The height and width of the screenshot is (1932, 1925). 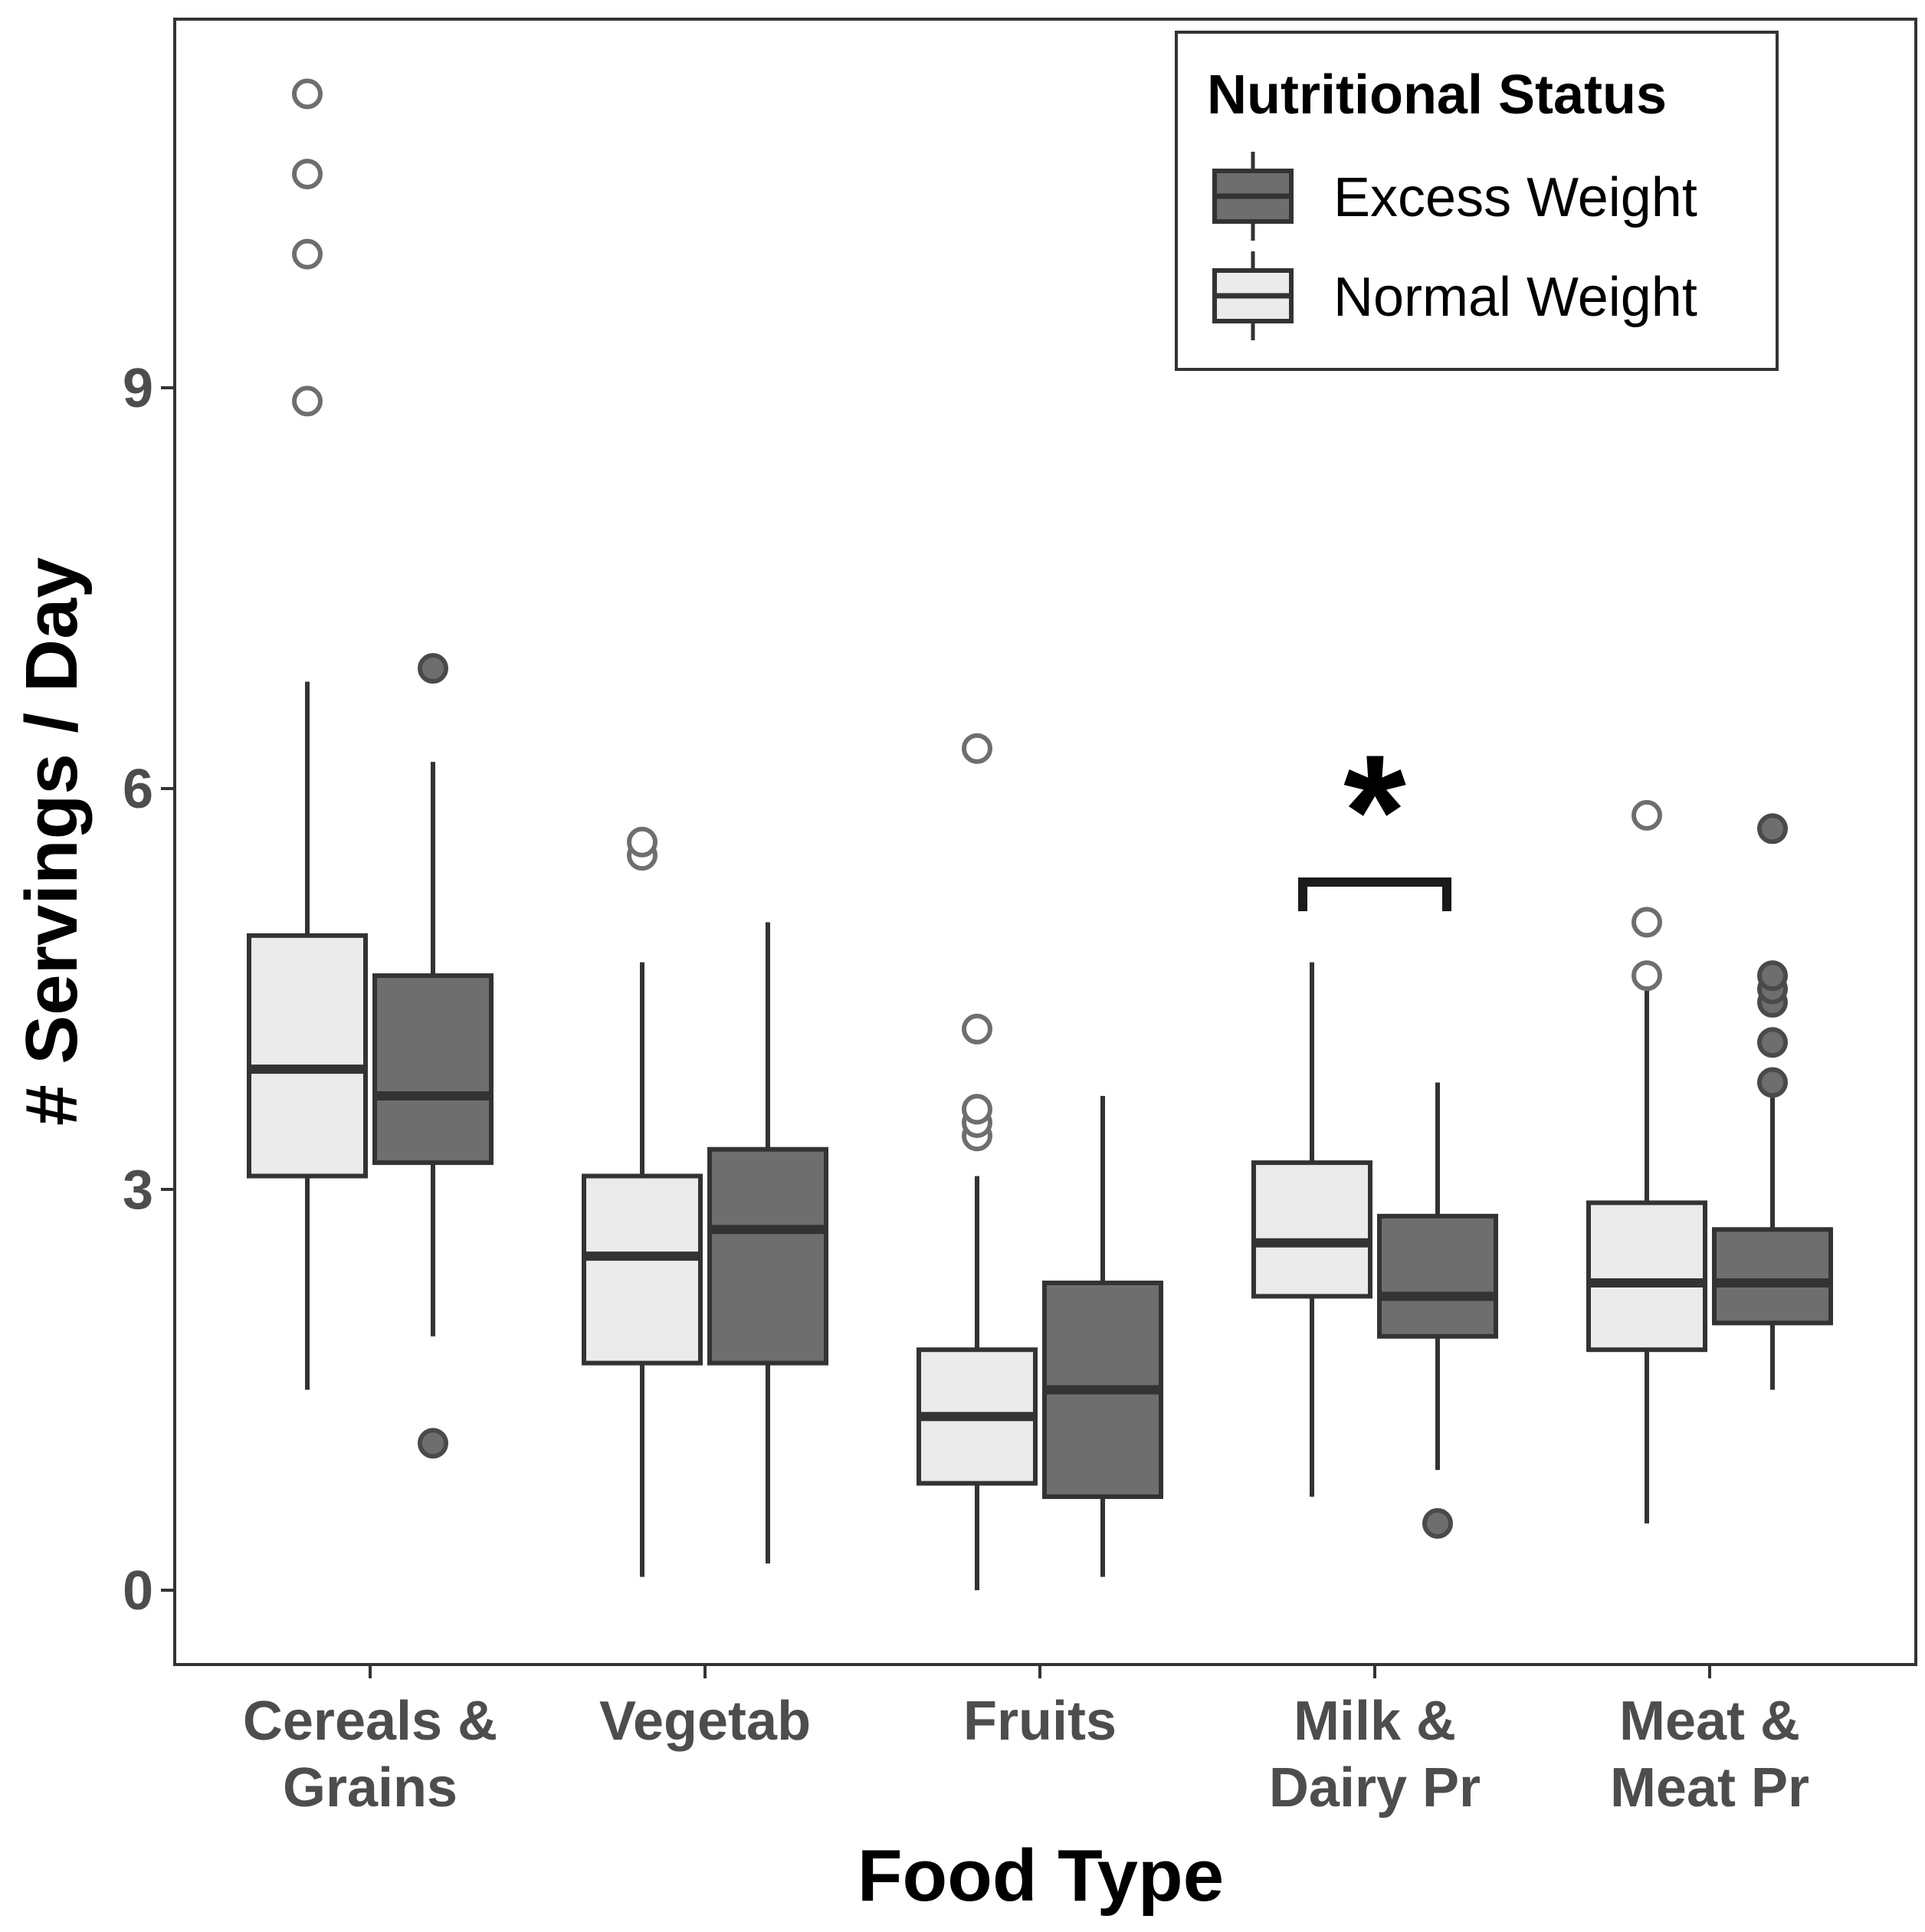 What do you see at coordinates (1515, 297) in the screenshot?
I see `legend-entry-label: Normal Weight` at bounding box center [1515, 297].